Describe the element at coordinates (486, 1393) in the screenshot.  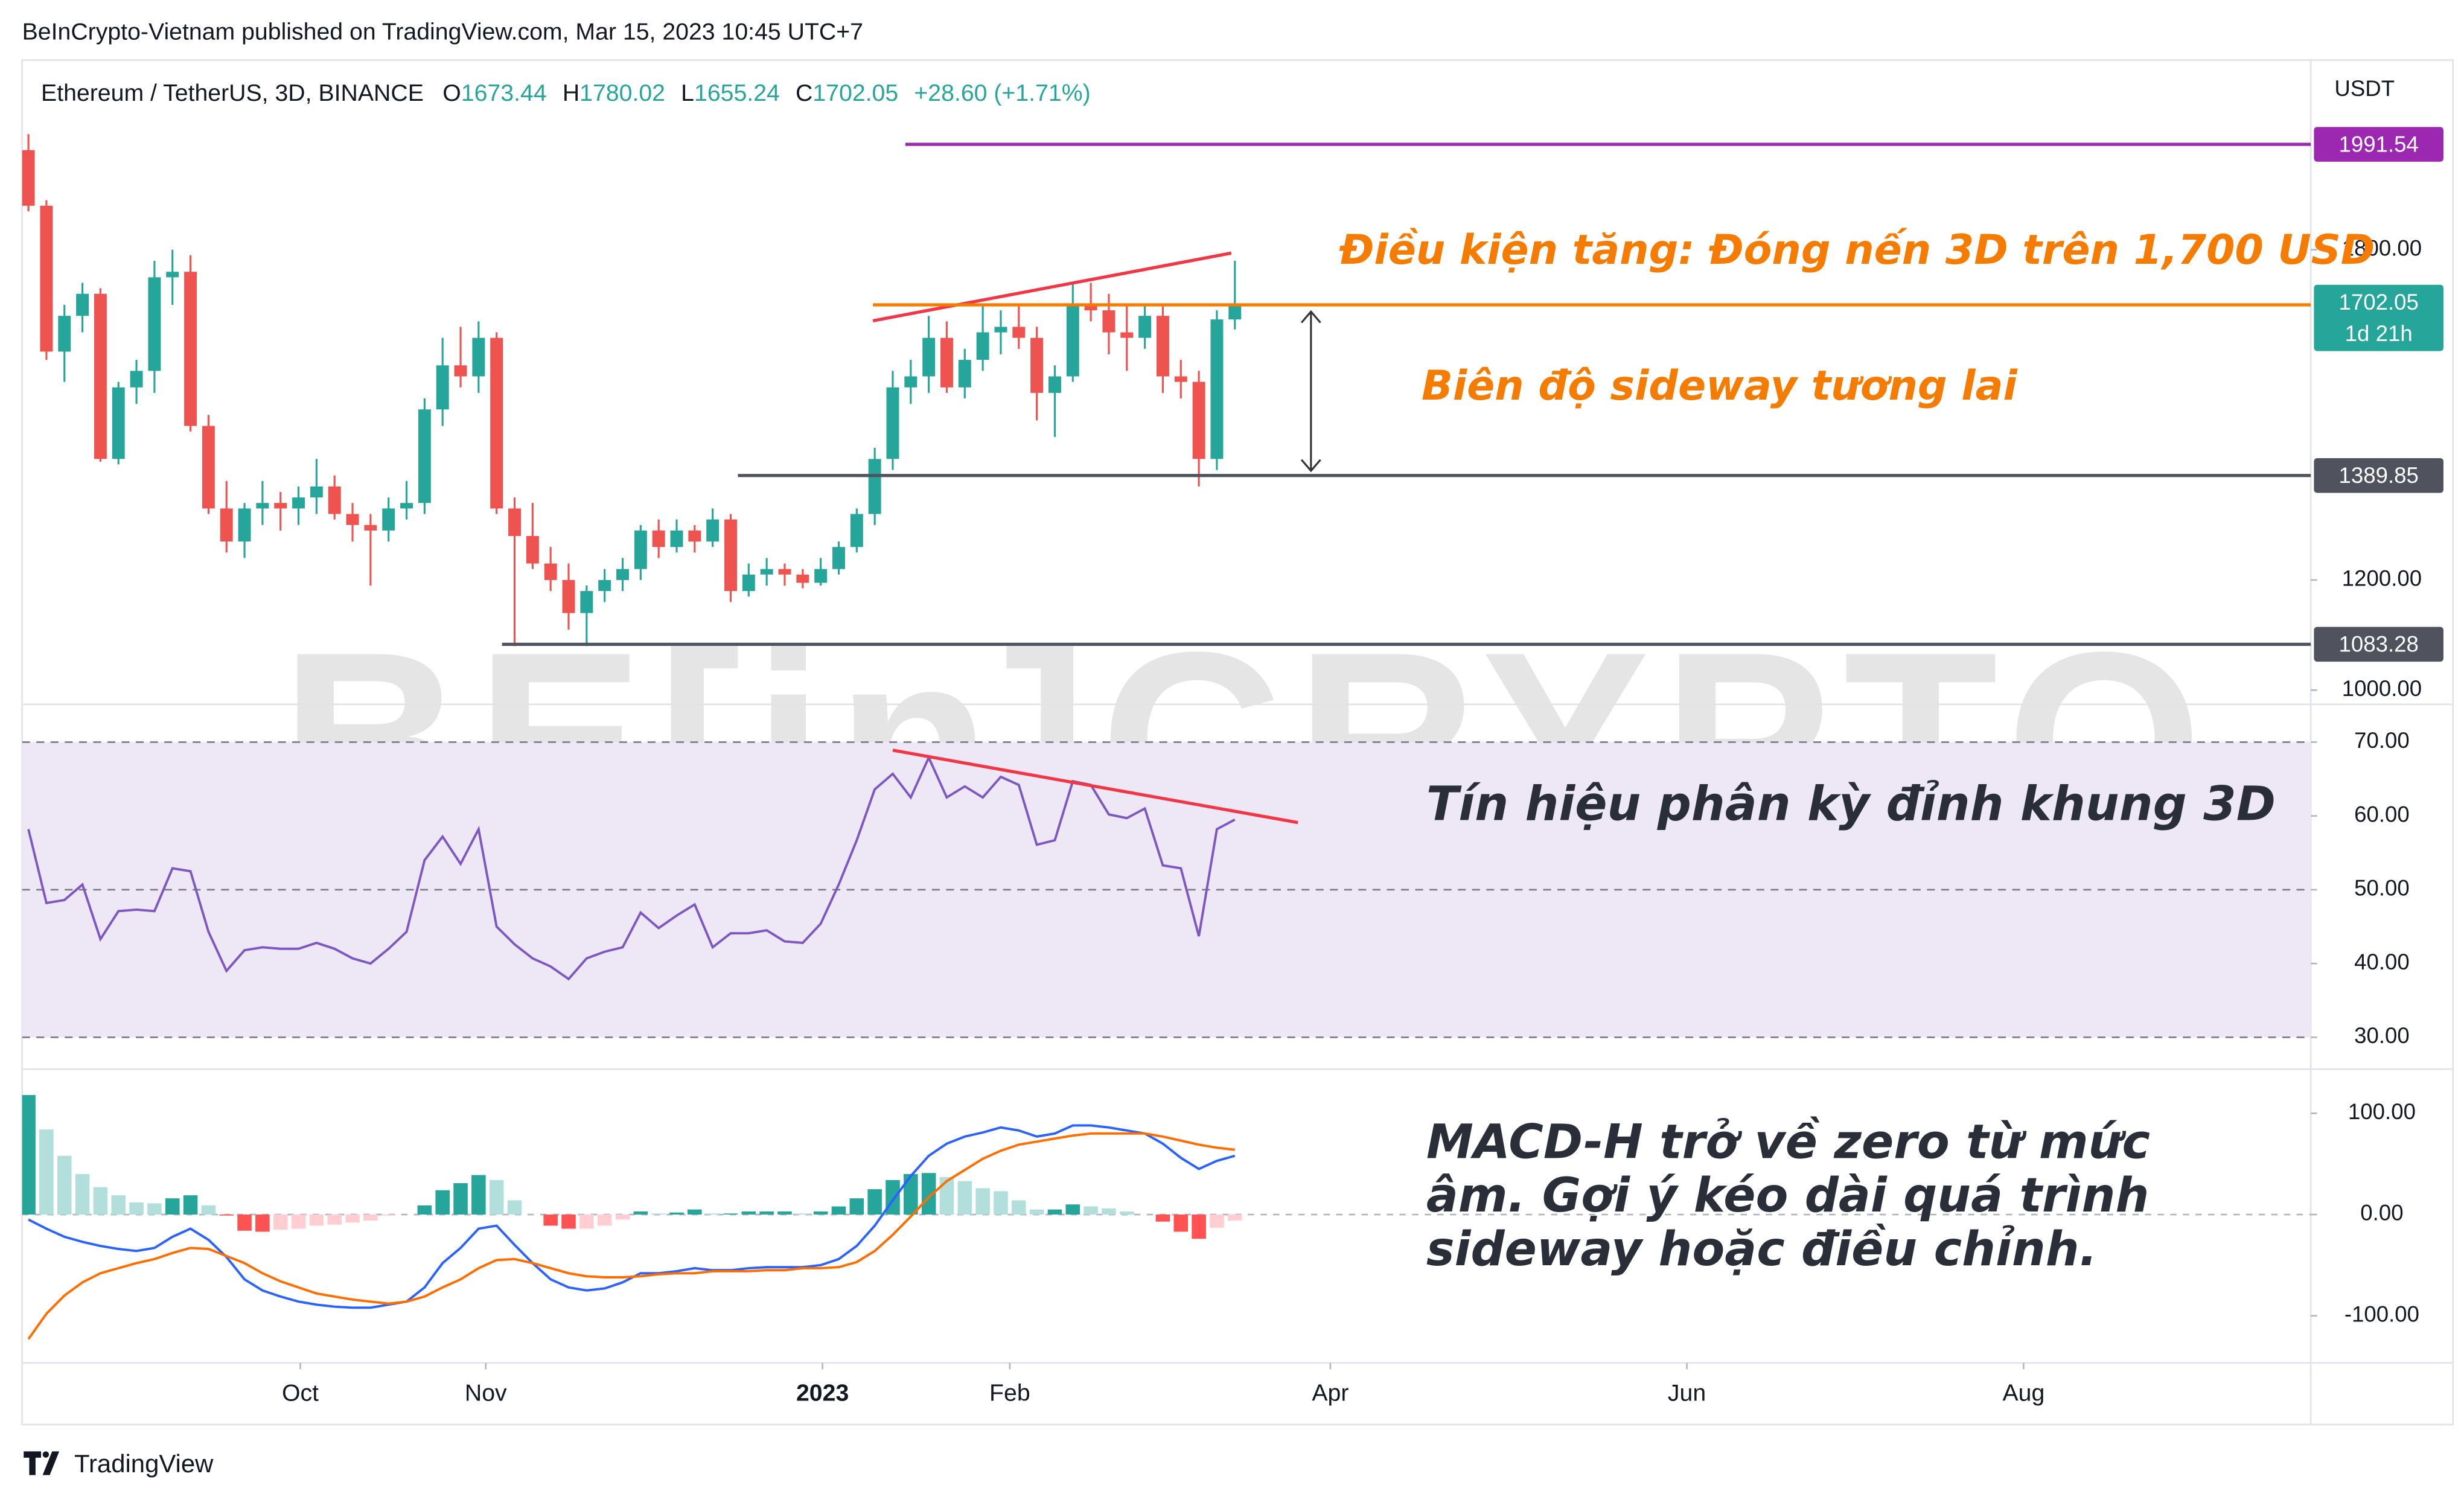
I see `x-tick-label: Nov` at that location.